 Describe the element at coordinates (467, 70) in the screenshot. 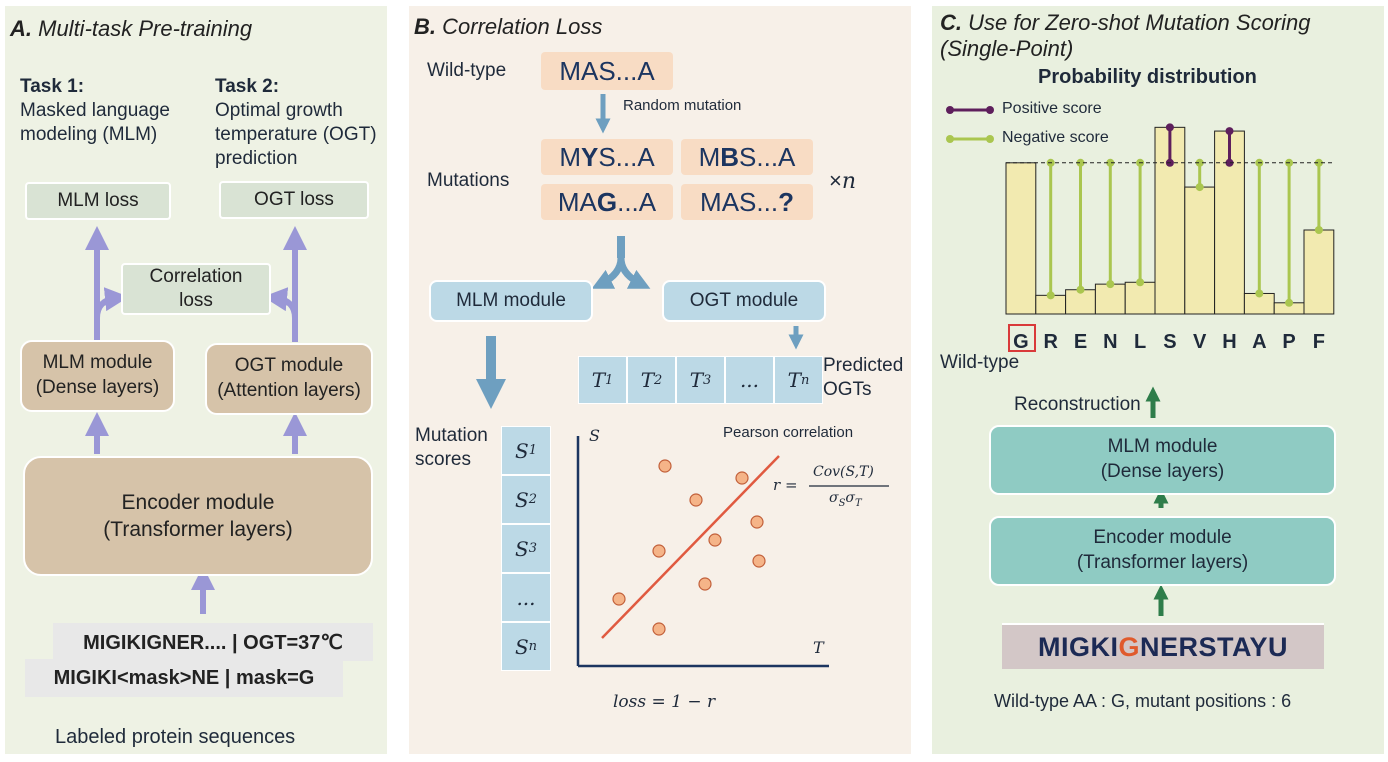

I see `wildtype-label: Wild-type` at that location.